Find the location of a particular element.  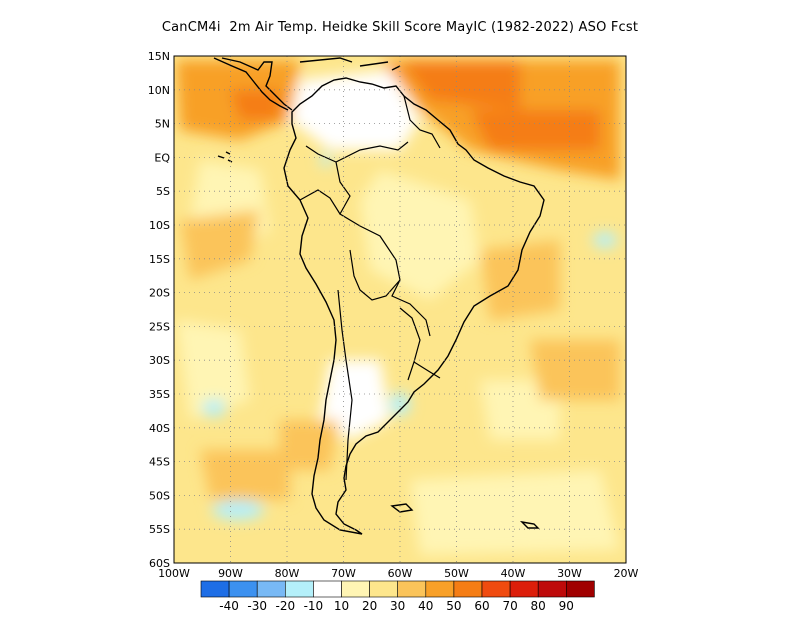

colorbar-label: -10 is located at coordinates (314, 606).